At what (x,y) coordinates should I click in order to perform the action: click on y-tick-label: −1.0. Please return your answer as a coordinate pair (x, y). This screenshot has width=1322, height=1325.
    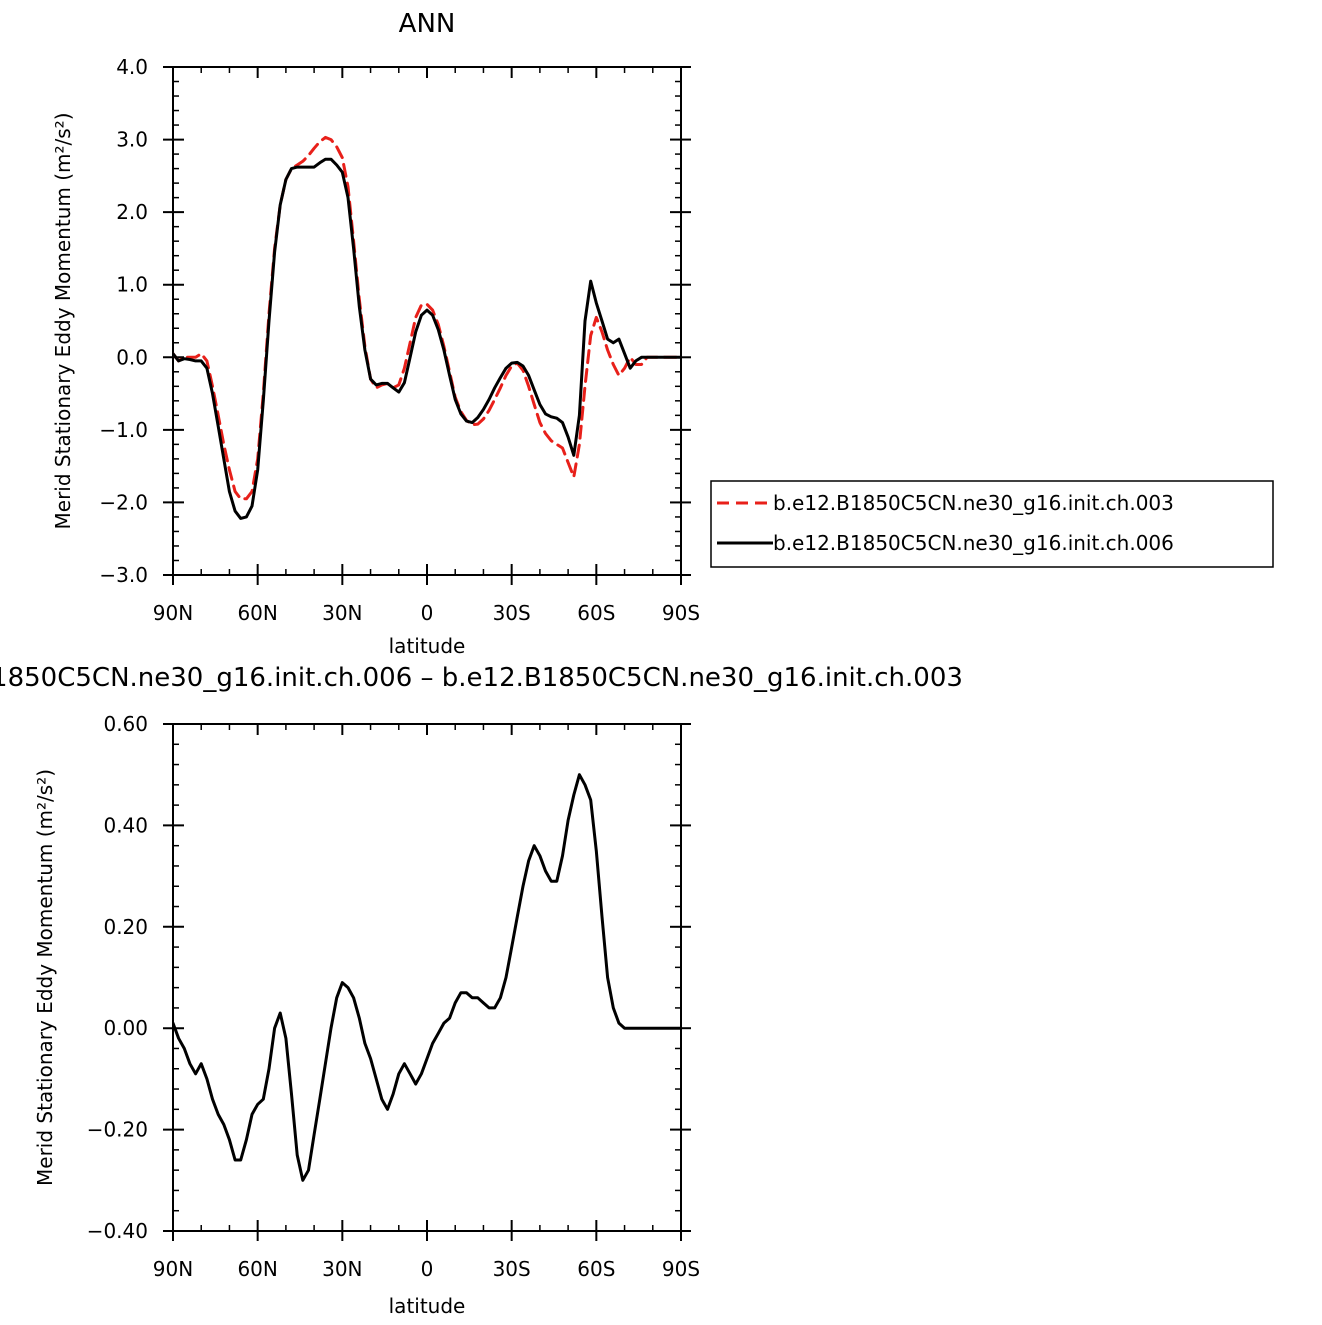
    Looking at the image, I should click on (123, 430).